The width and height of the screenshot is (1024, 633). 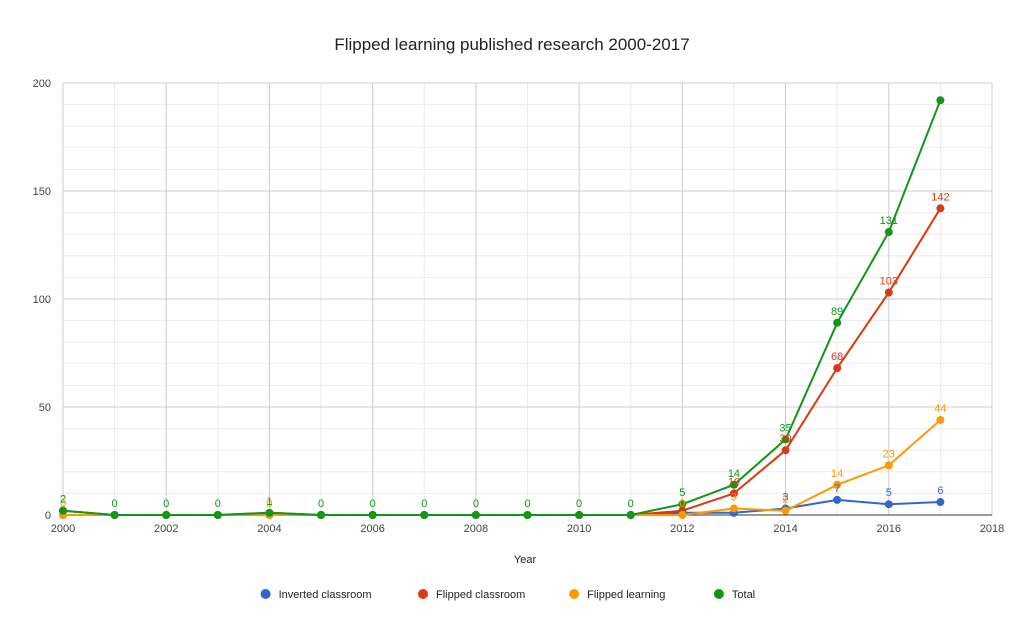 I want to click on x-tick-label: 2018, so click(x=992, y=529).